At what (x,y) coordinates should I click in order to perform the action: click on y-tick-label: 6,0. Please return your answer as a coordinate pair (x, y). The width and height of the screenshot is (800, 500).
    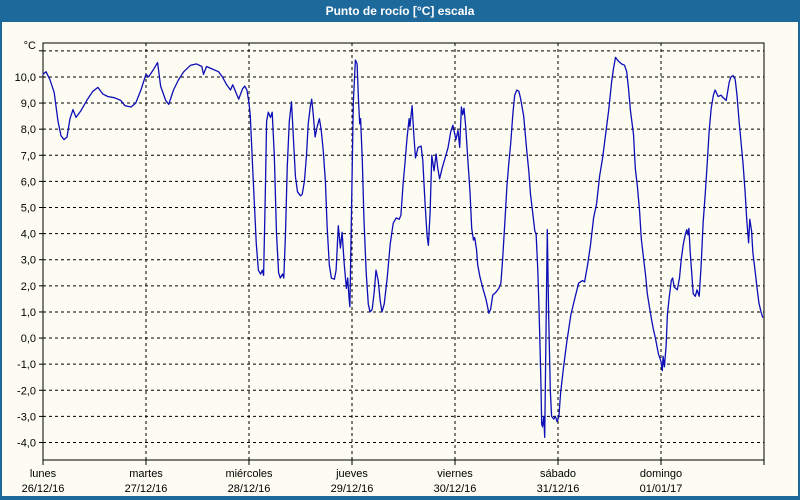
    Looking at the image, I should click on (28, 182).